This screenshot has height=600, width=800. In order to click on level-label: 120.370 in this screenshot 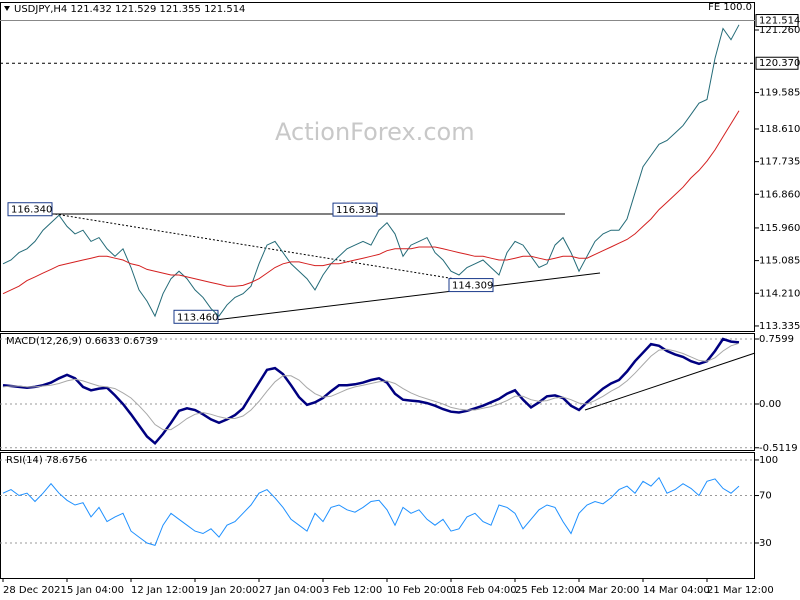, I will do `click(779, 63)`.